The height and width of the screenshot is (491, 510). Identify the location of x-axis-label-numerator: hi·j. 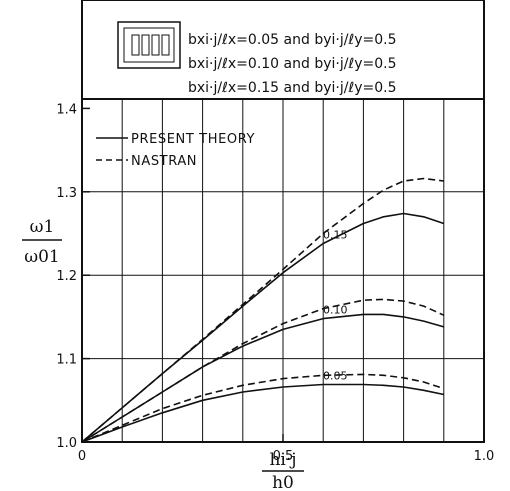
(282, 460).